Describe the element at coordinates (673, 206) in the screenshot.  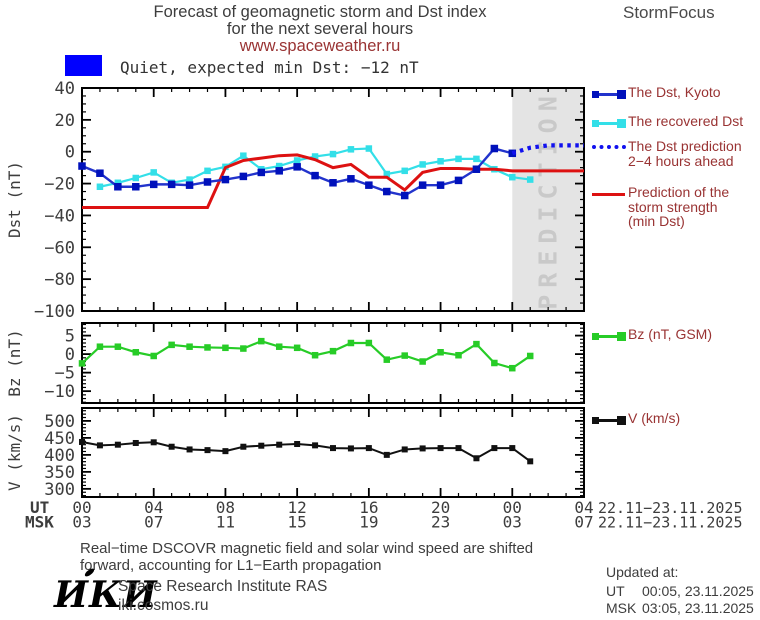
I see `legend-label-line: storm strength` at that location.